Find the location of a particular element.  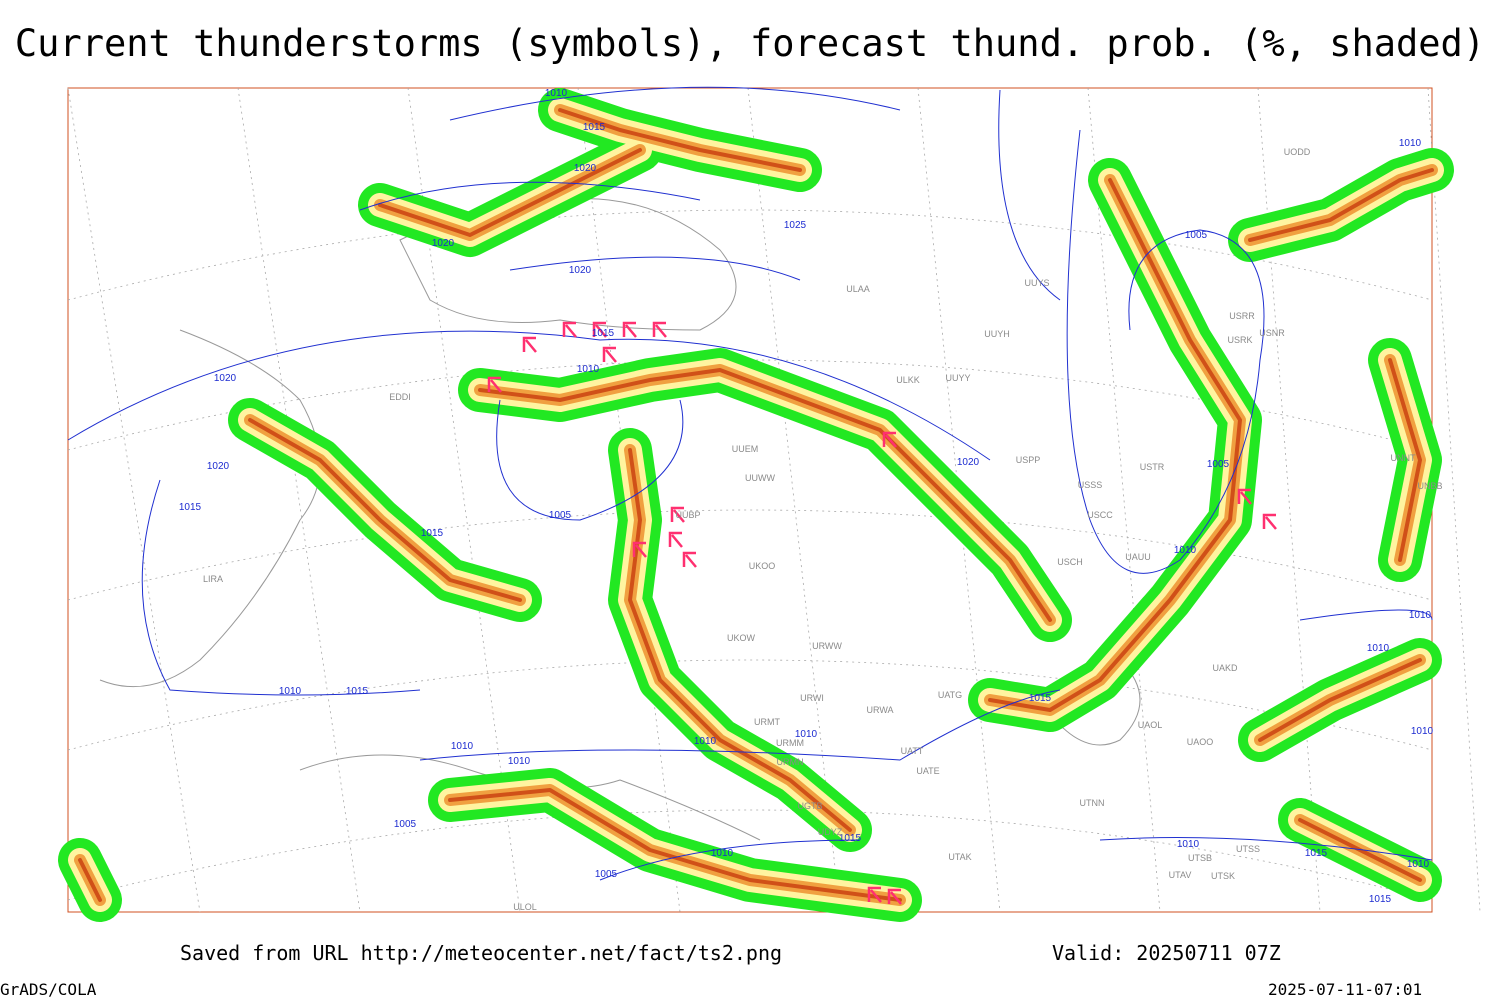

station-label: UAKD is located at coordinates (1225, 668).